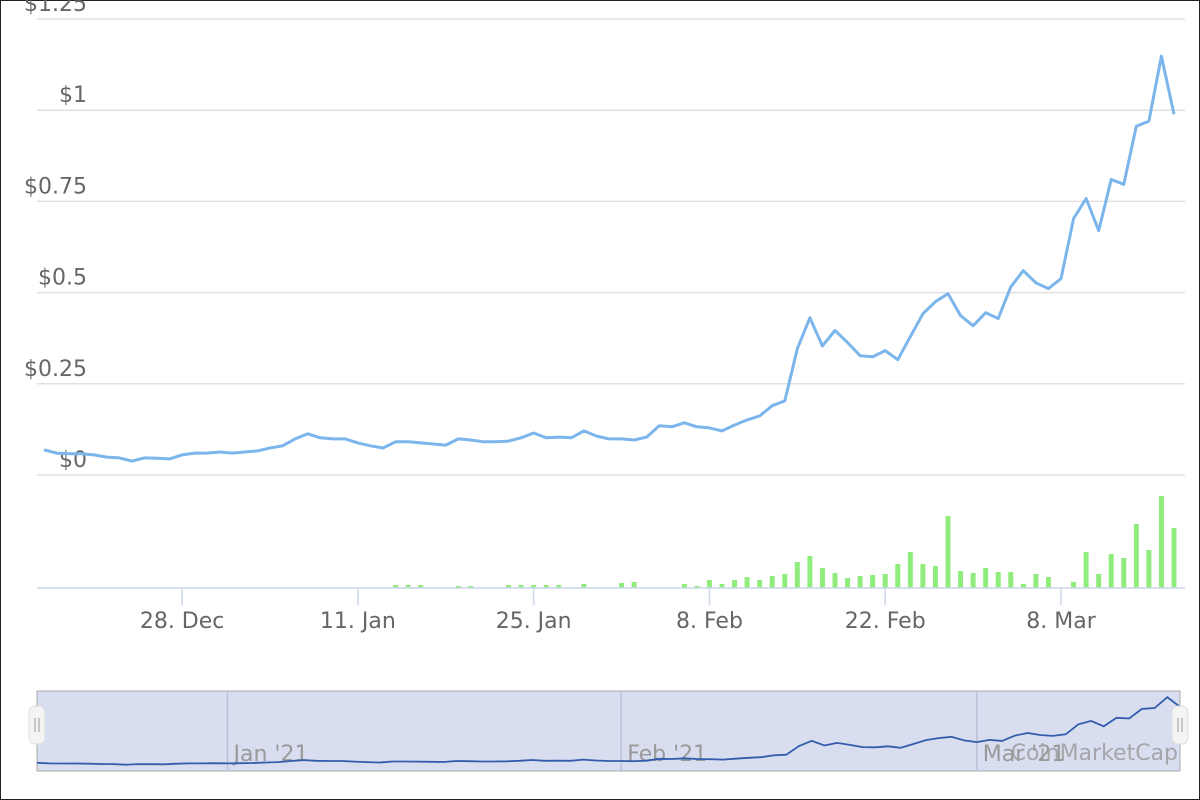 This screenshot has height=800, width=1200. Describe the element at coordinates (709, 621) in the screenshot. I see `x-tick-label: 8. Feb` at that location.